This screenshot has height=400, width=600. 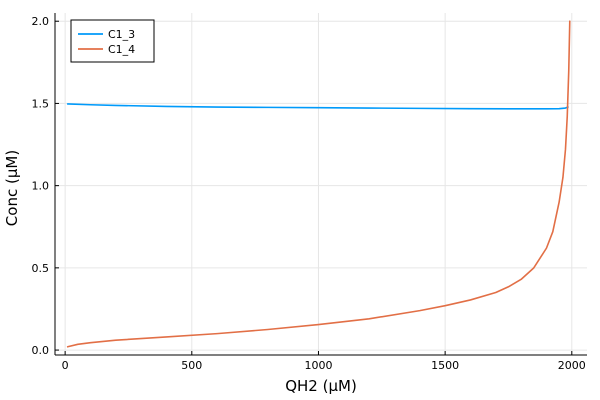 What do you see at coordinates (321, 386) in the screenshot?
I see `x-axis-label: QH2 (μM)` at bounding box center [321, 386].